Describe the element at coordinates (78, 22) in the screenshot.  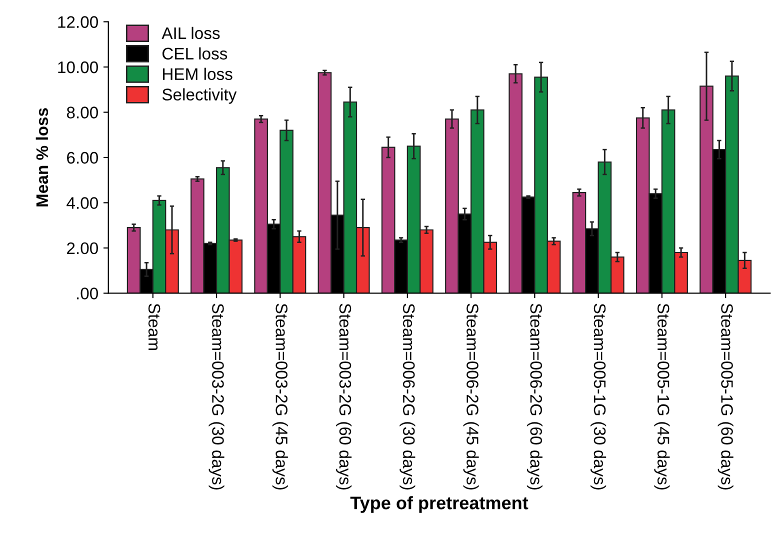
I see `y-tick-label: 12.00` at that location.